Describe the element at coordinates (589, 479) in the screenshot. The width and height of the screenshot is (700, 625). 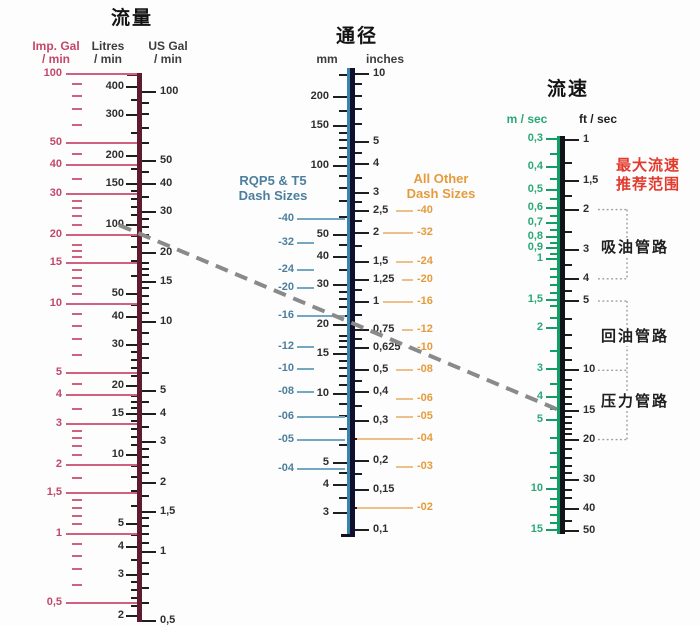
I see `ft-sec-tick-label: 30` at that location.